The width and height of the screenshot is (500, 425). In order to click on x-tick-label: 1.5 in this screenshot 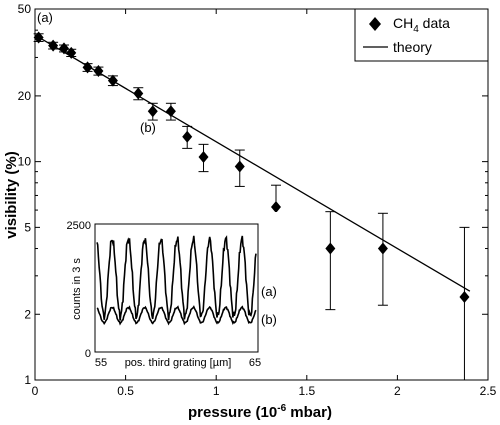, I will do `click(306, 391)`.